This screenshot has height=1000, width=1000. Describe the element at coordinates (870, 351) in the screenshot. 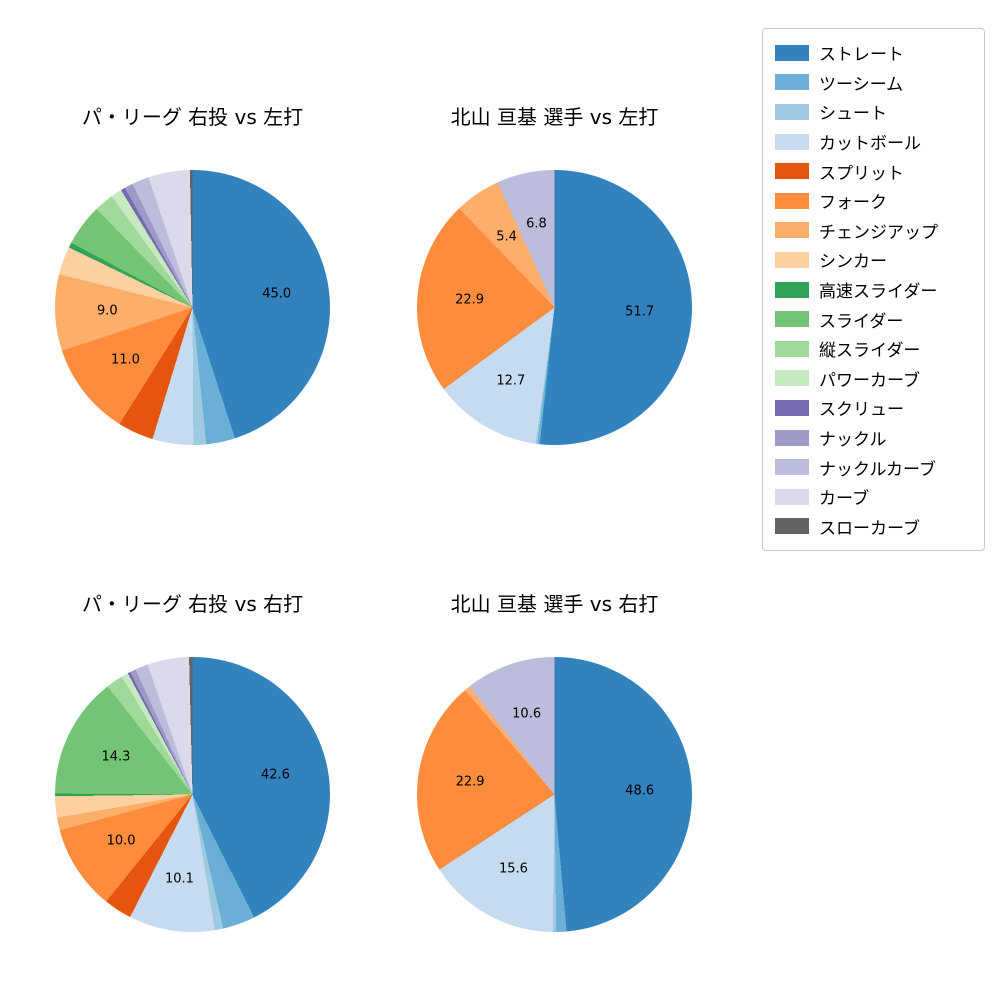

I see `legend-label: 縦スライダー` at that location.